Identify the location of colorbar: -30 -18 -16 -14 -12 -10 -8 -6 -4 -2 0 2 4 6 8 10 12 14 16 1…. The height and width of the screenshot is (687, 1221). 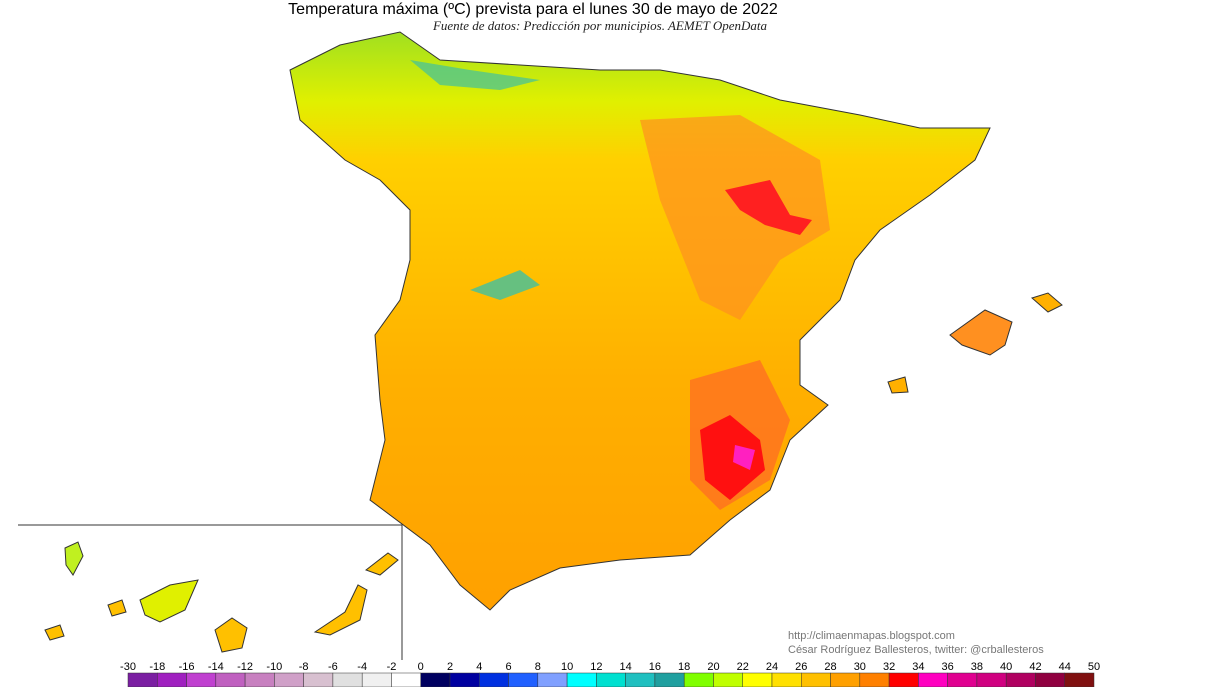
(610, 674).